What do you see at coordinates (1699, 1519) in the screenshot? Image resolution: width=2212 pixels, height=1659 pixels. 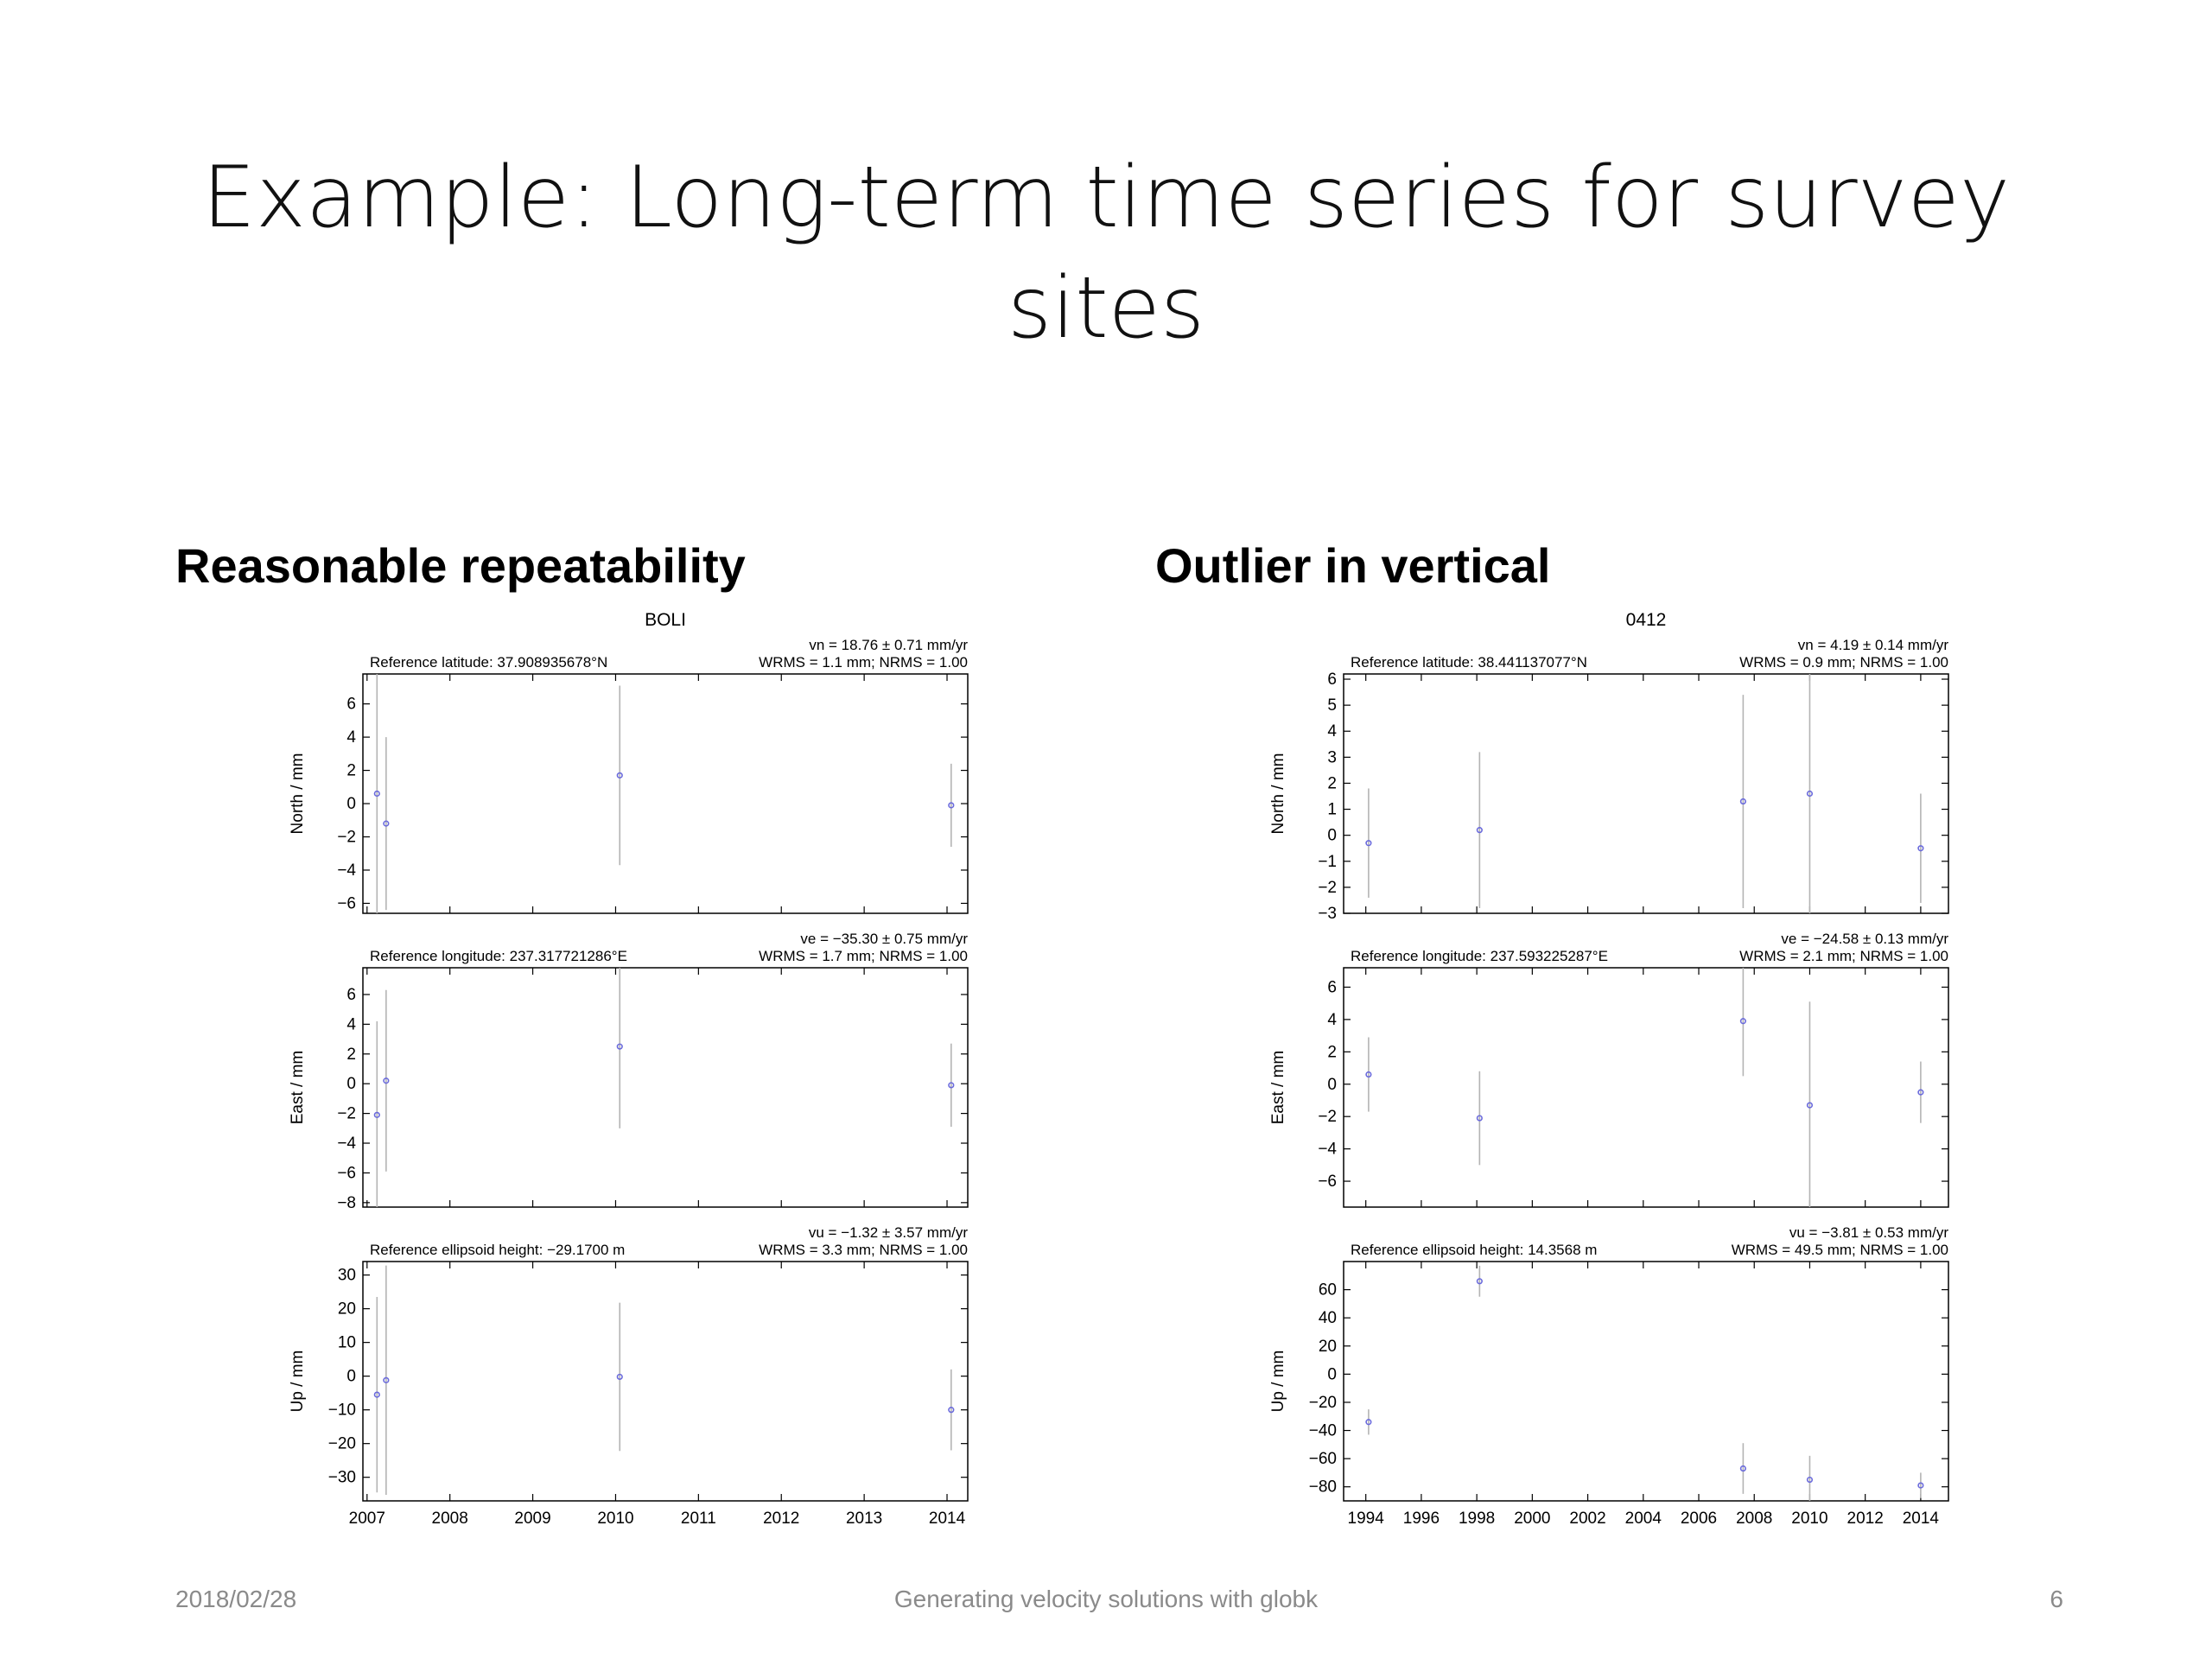 I see `x-tick-label: 2006` at bounding box center [1699, 1519].